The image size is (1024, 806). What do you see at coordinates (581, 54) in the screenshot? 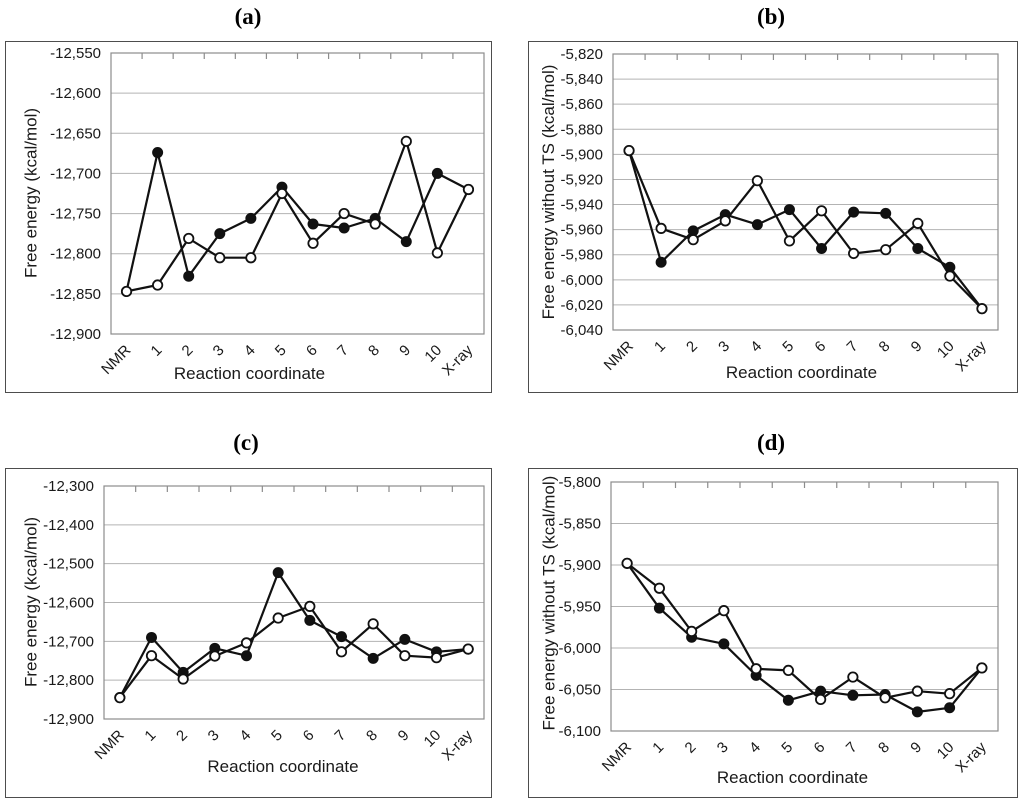
I see `y-tick-label: -5,820` at bounding box center [581, 54].